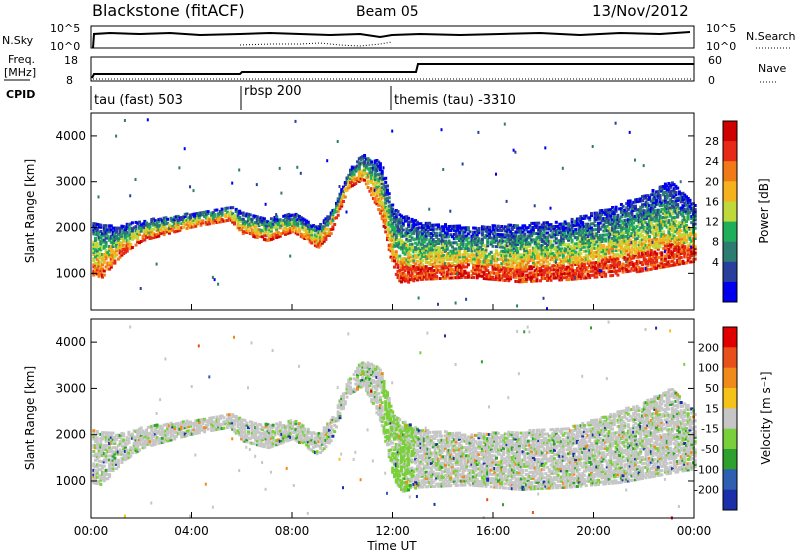 This screenshot has height=554, width=800. Describe the element at coordinates (135, 179) in the screenshot. I see `scatter-cell` at that location.